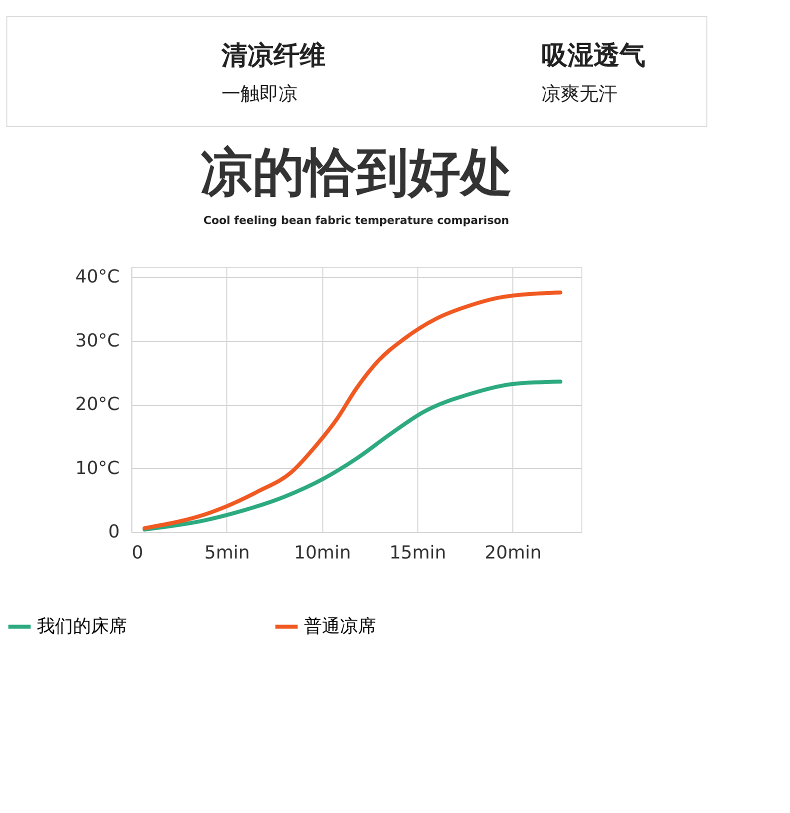 This screenshot has width=790, height=813. Describe the element at coordinates (97, 341) in the screenshot. I see `y-tick-label: 30°C` at that location.